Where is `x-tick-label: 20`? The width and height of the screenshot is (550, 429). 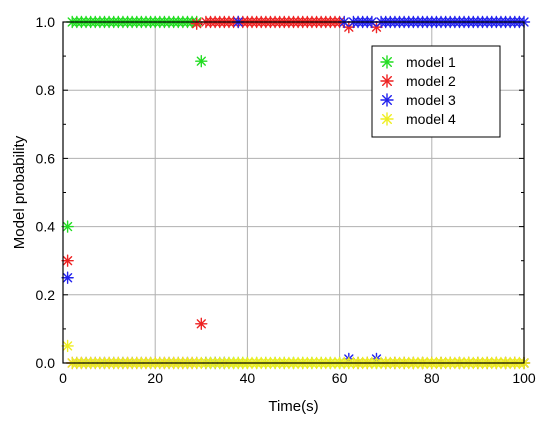 x-tick-label: 20 is located at coordinates (155, 378).